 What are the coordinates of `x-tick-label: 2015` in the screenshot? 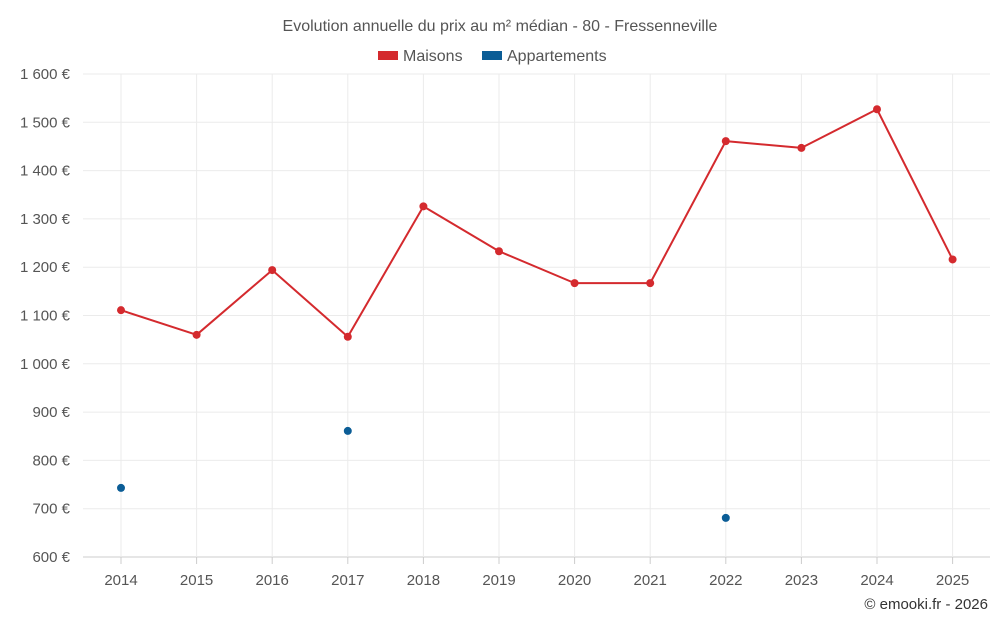 It's located at (196, 580).